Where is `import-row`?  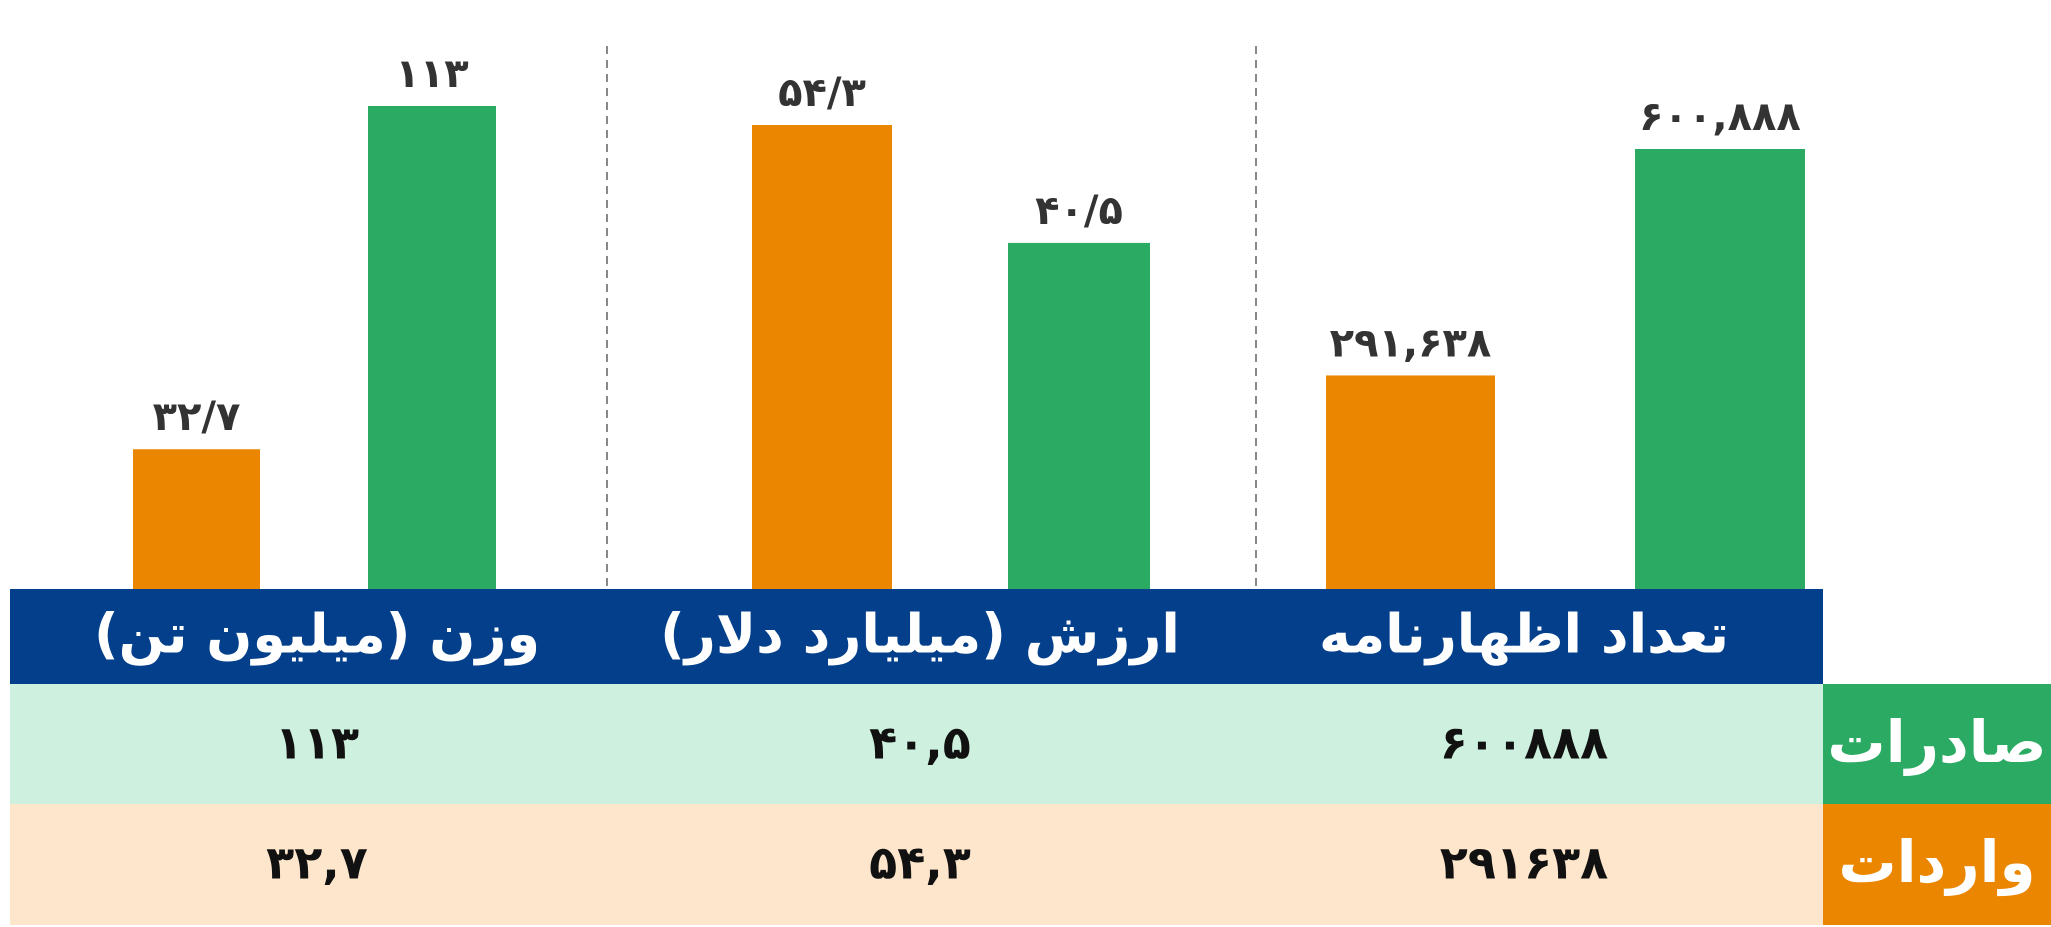
import-row is located at coordinates (916, 864).